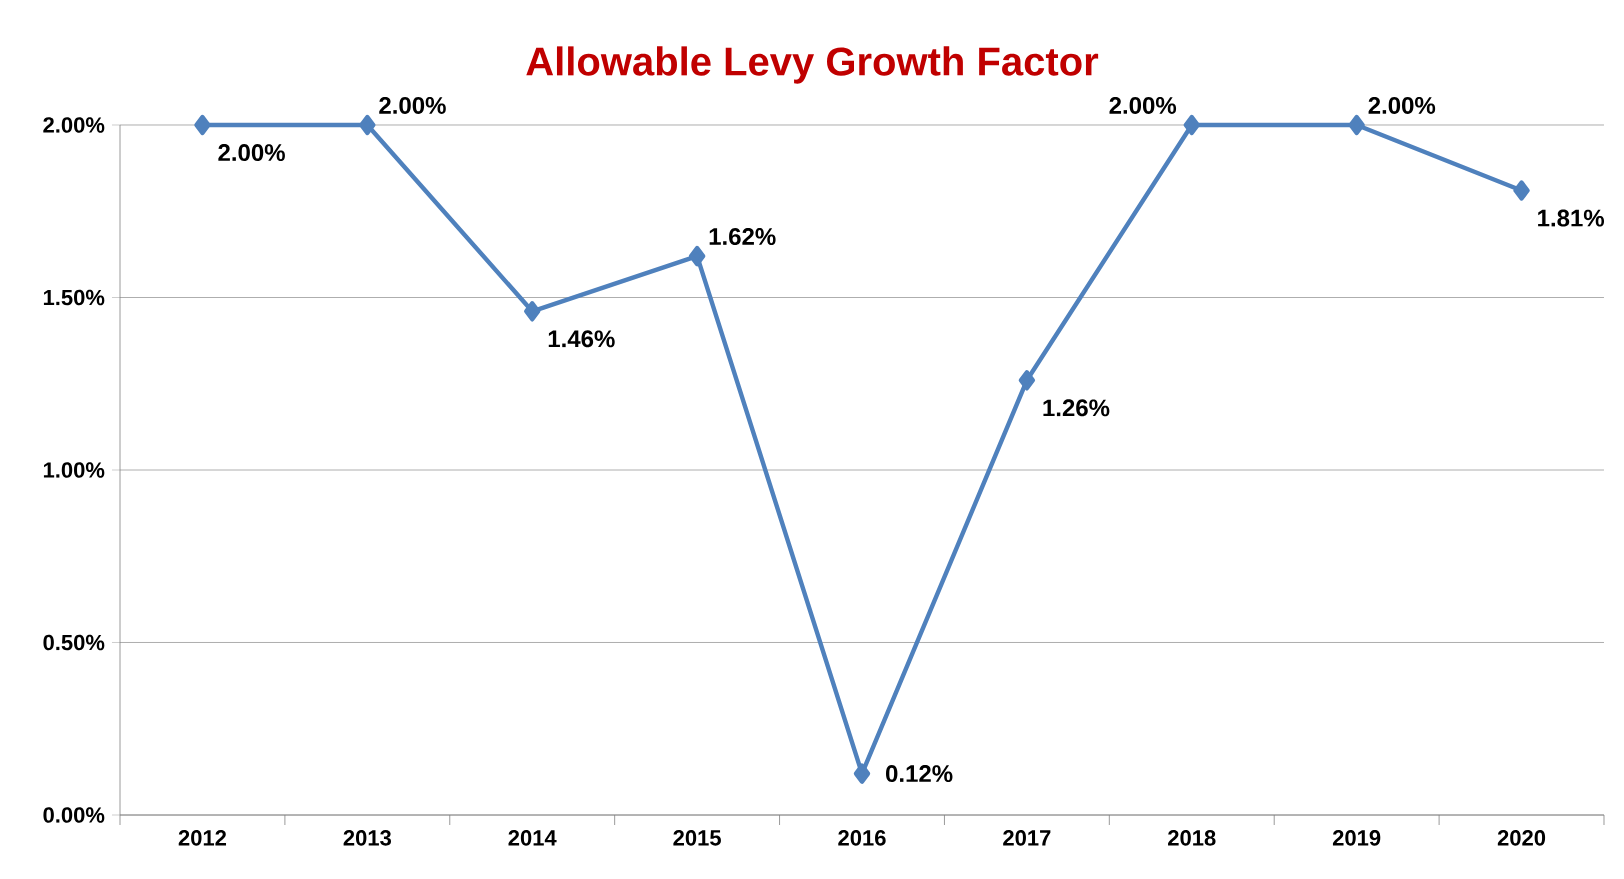  What do you see at coordinates (697, 838) in the screenshot?
I see `x-tick-label: 2015` at bounding box center [697, 838].